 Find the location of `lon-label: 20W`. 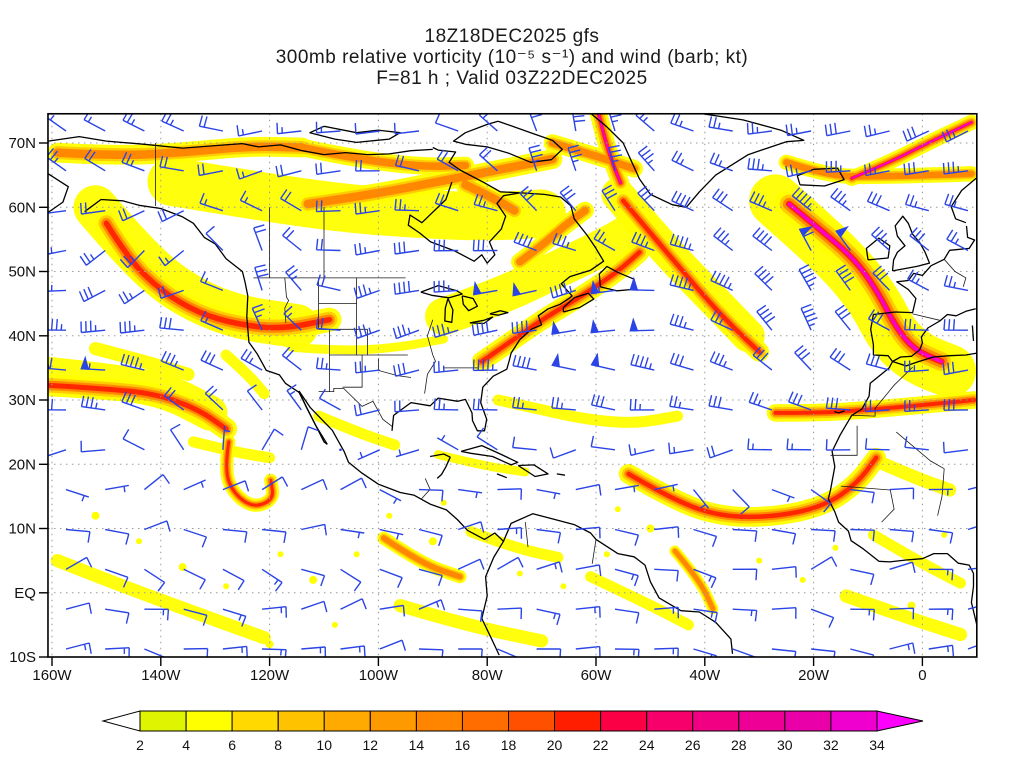

lon-label: 20W is located at coordinates (814, 675).